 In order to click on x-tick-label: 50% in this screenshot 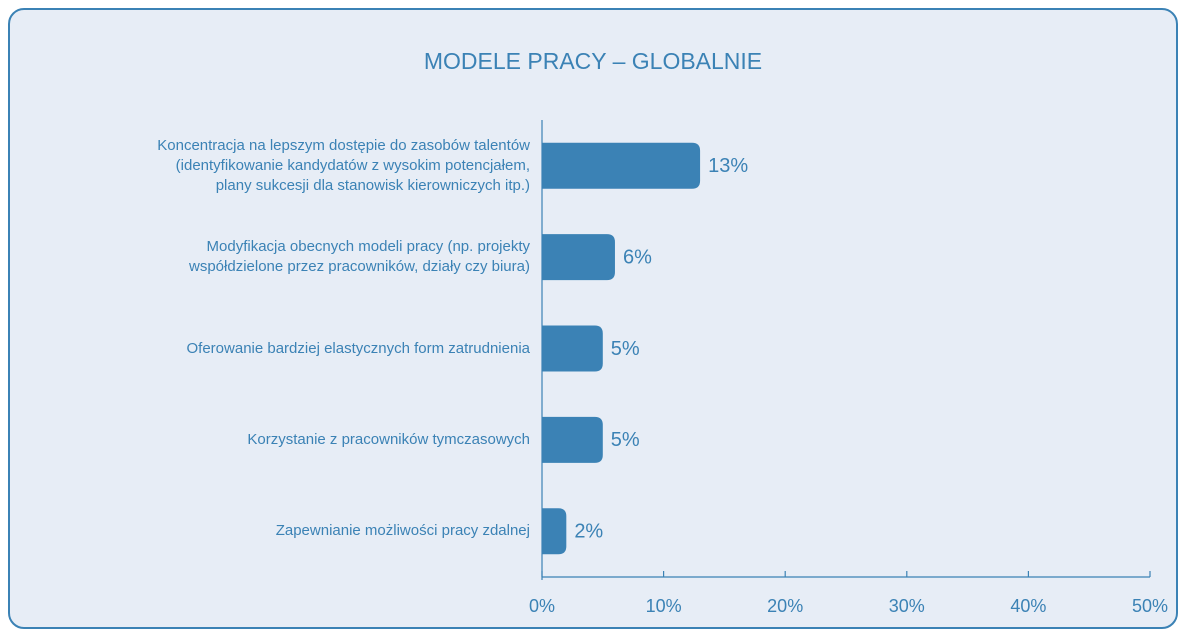, I will do `click(1150, 606)`.